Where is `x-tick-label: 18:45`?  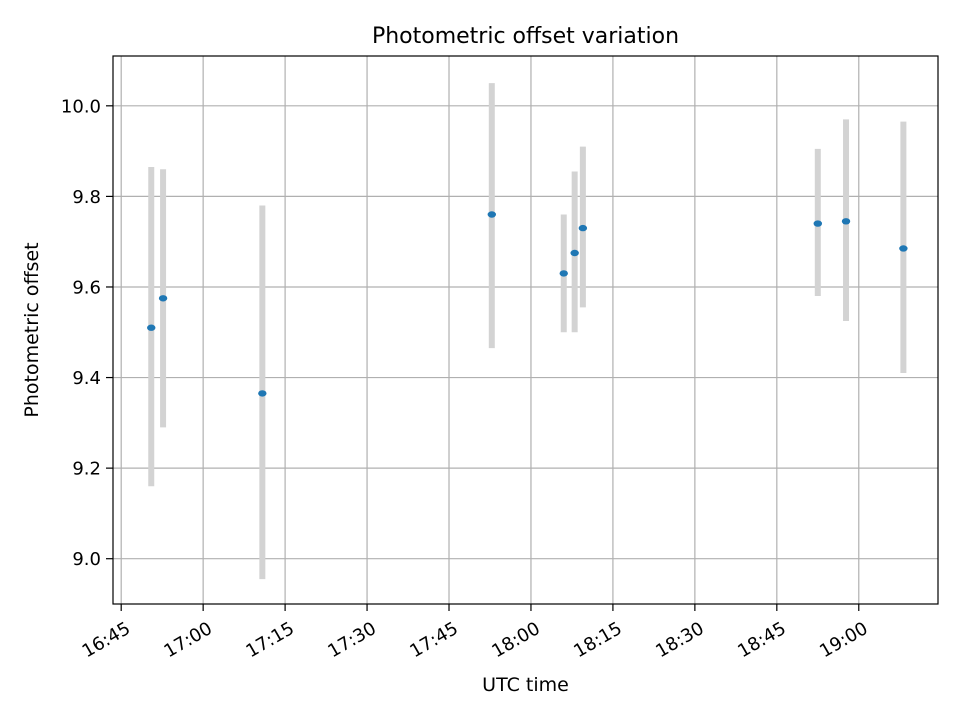 x-tick-label: 18:45 is located at coordinates (761, 640).